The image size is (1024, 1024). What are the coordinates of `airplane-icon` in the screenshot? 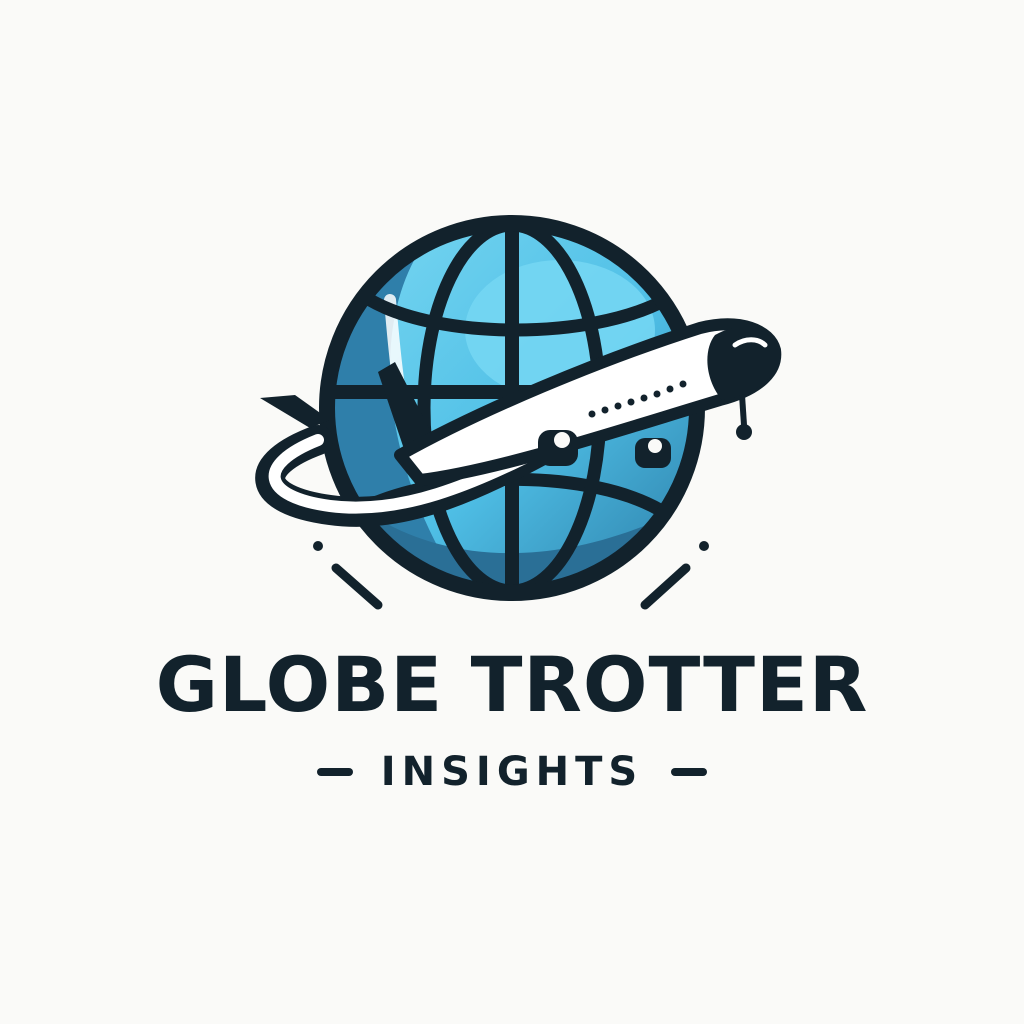 It's located at (518, 422).